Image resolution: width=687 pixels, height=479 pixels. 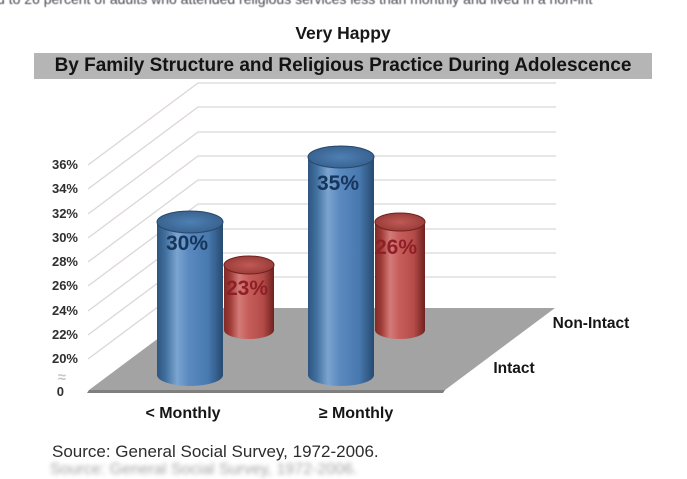 What do you see at coordinates (513, 368) in the screenshot?
I see `series-label-intact: Intact` at bounding box center [513, 368].